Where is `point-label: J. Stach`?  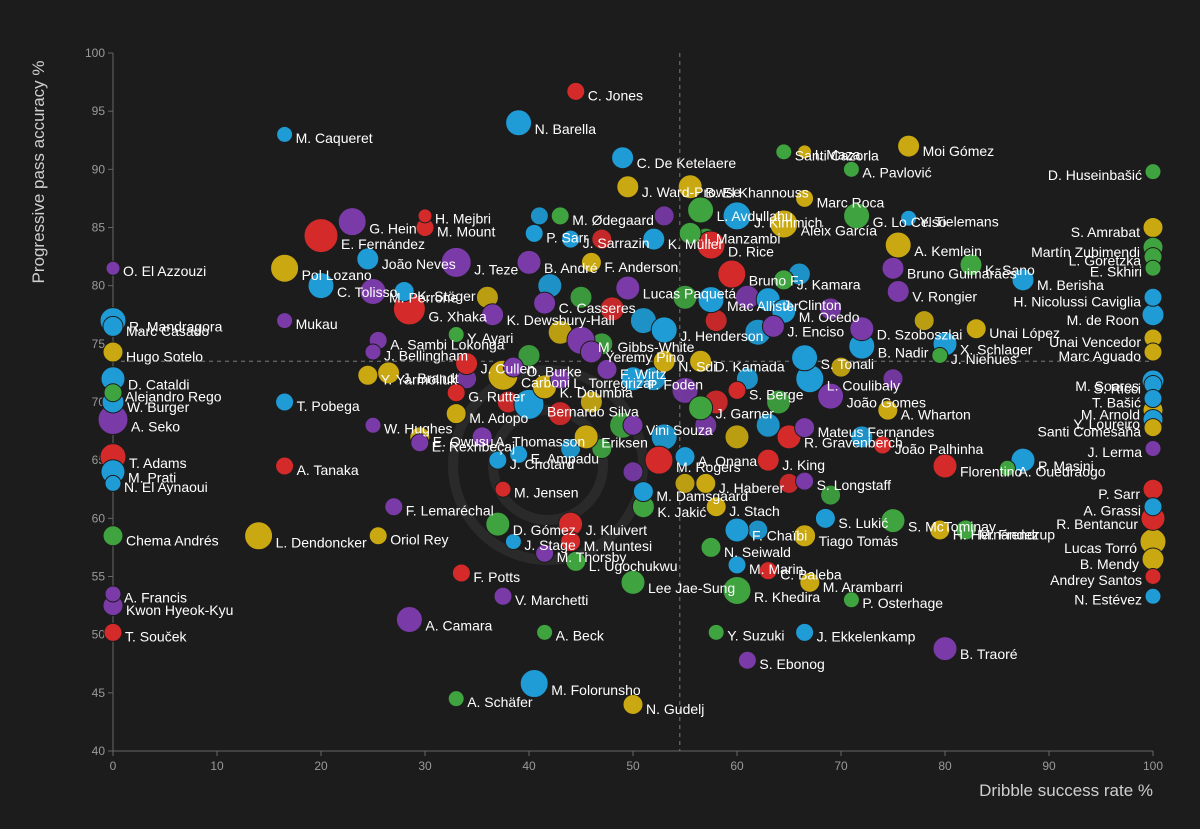
point-label: J. Stach is located at coordinates (754, 511).